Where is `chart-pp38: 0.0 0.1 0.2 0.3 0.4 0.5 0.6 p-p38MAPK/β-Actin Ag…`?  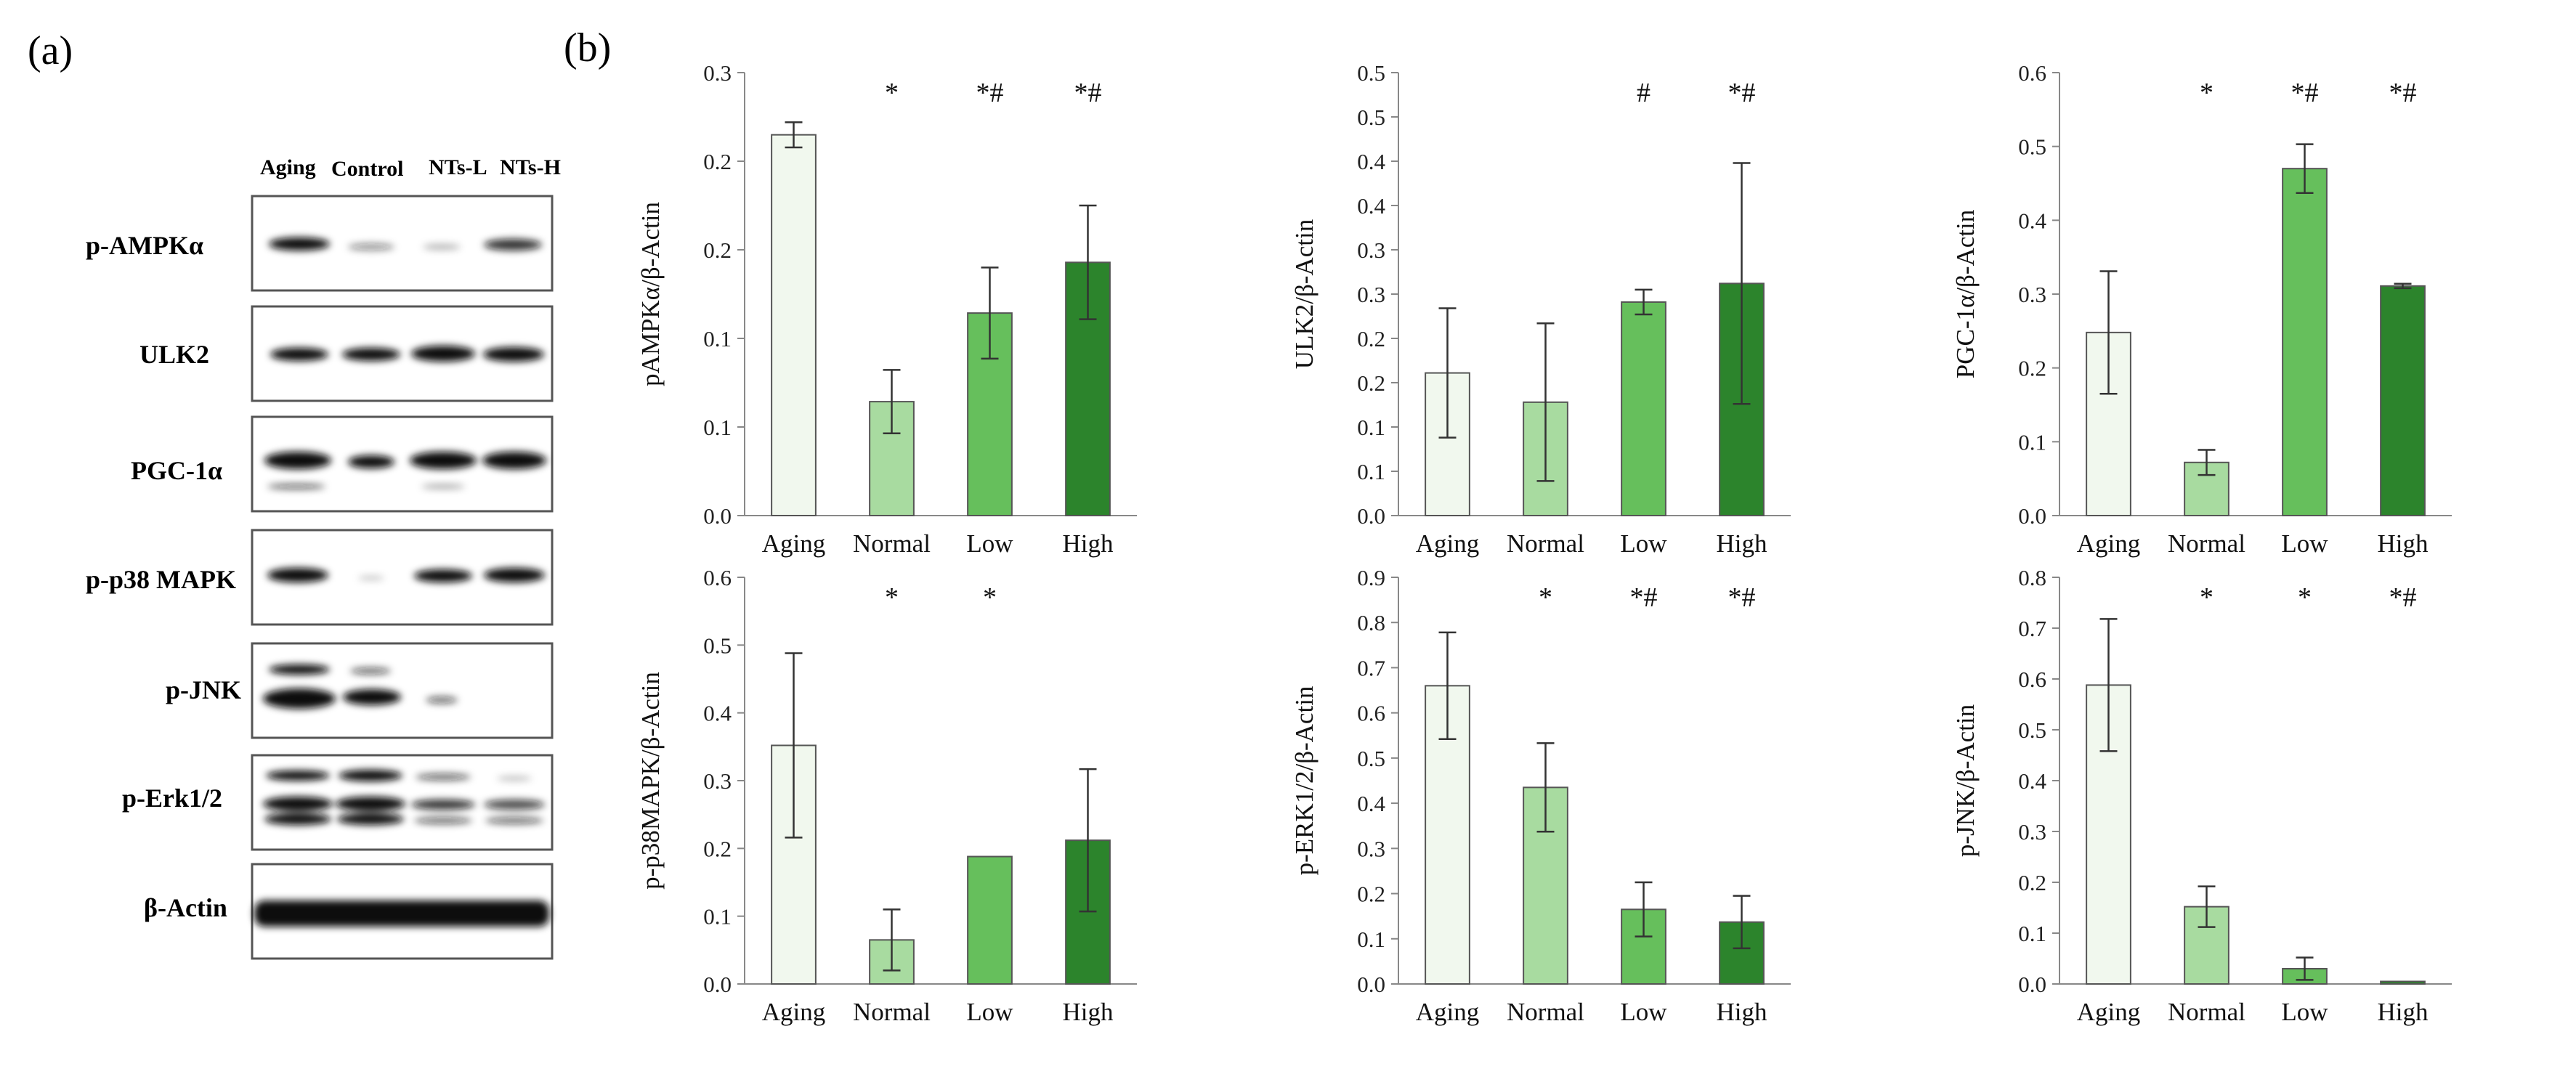
chart-pp38: 0.0 0.1 0.2 0.3 0.4 0.5 0.6 p-p38MAPK/β-Actin Ag… is located at coordinates (887, 796).